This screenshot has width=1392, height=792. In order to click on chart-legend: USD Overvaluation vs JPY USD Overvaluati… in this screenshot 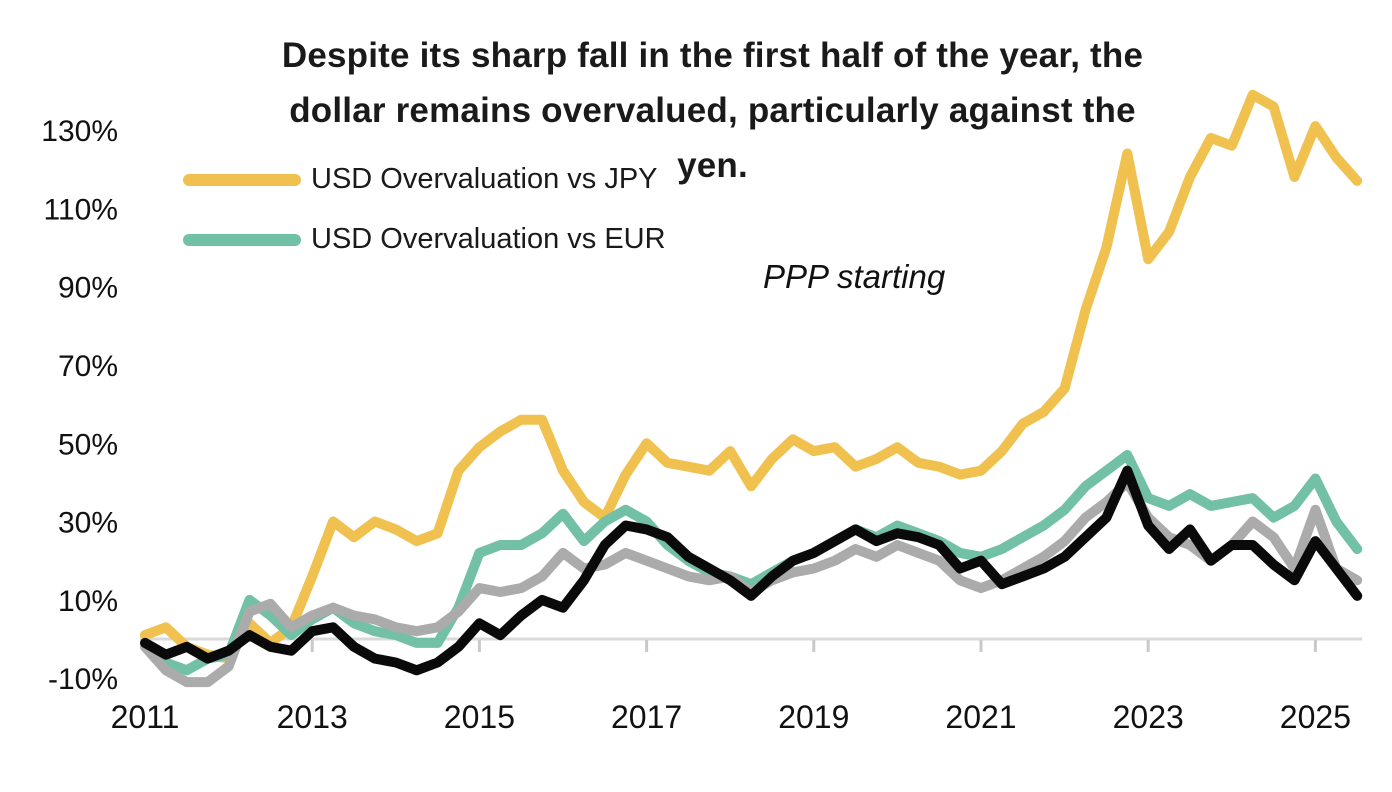, I will do `click(424, 220)`.